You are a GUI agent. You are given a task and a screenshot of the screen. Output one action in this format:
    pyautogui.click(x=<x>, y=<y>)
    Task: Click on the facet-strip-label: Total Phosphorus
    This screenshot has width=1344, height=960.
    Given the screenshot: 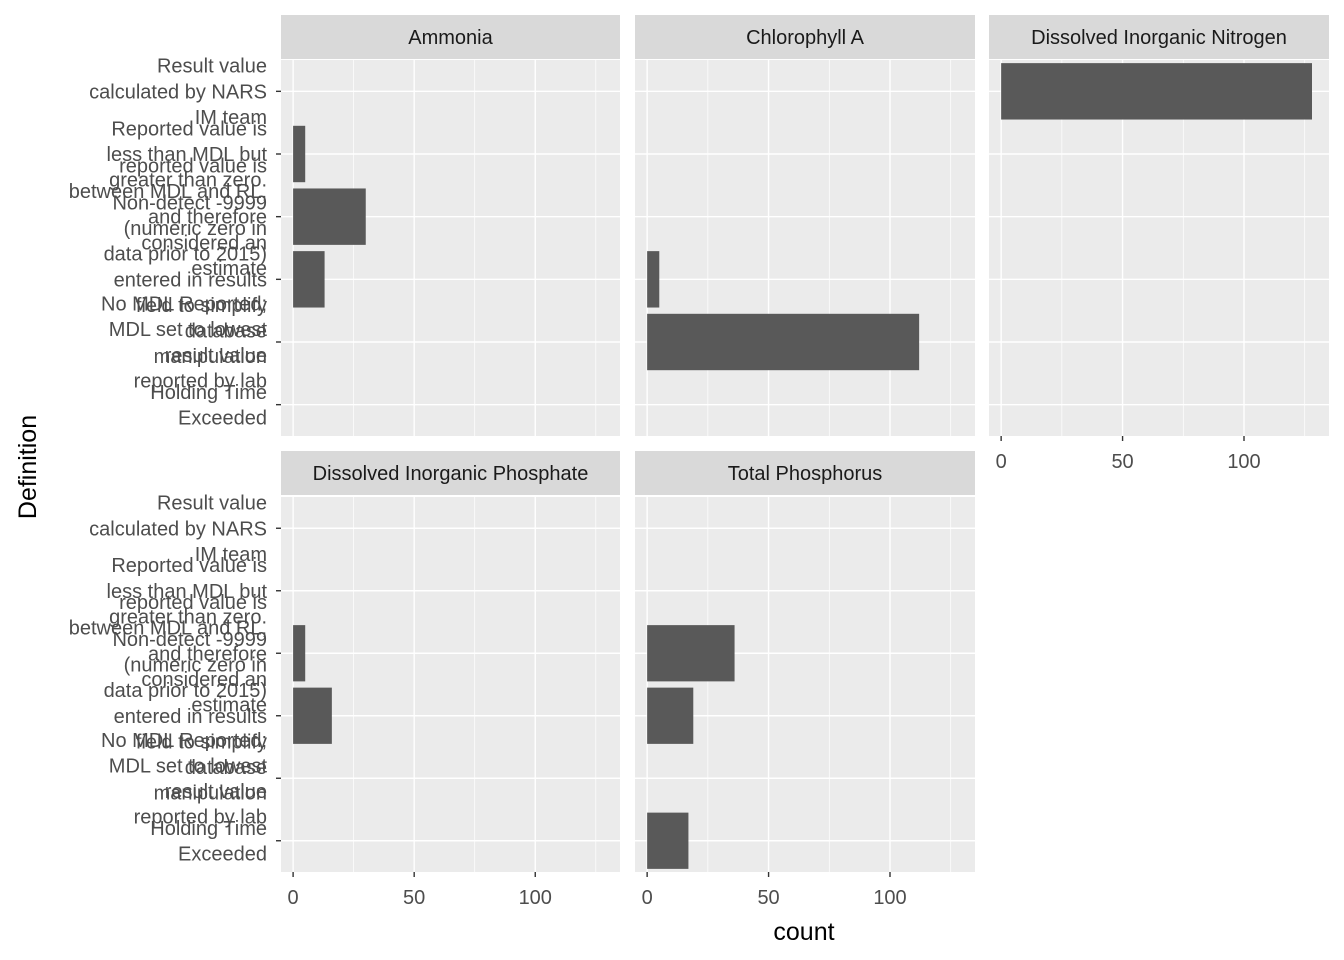 What is the action you would take?
    pyautogui.click(x=805, y=474)
    